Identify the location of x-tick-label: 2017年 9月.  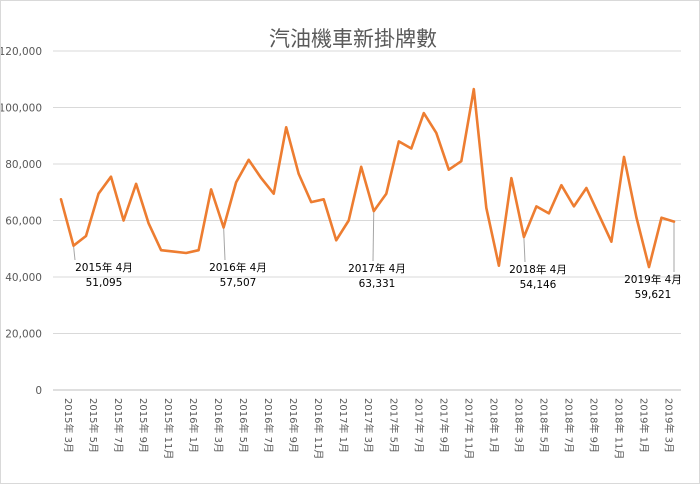
(443, 425).